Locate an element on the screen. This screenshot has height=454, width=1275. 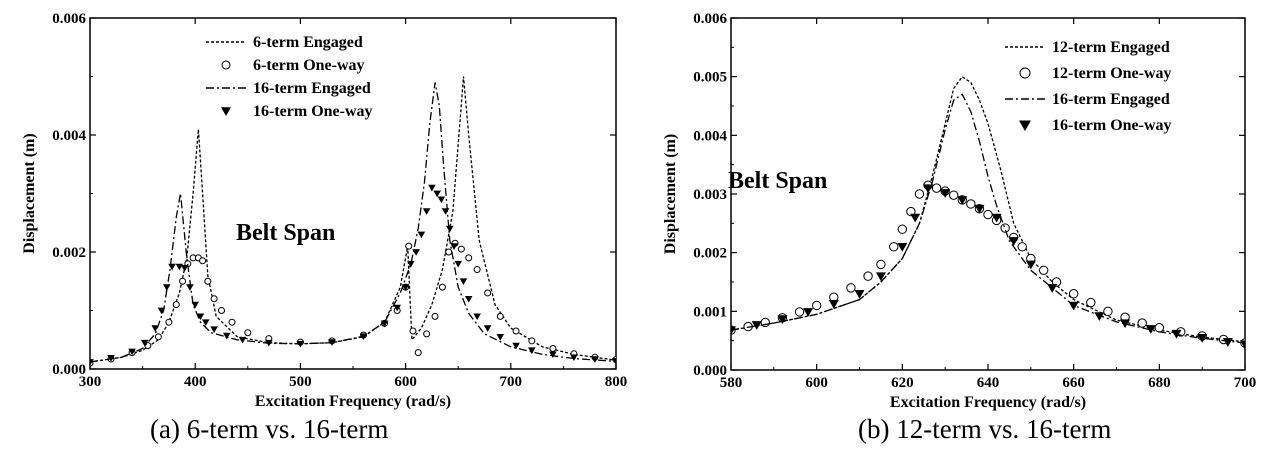
y-tick-label: 0.001 is located at coordinates (710, 312).